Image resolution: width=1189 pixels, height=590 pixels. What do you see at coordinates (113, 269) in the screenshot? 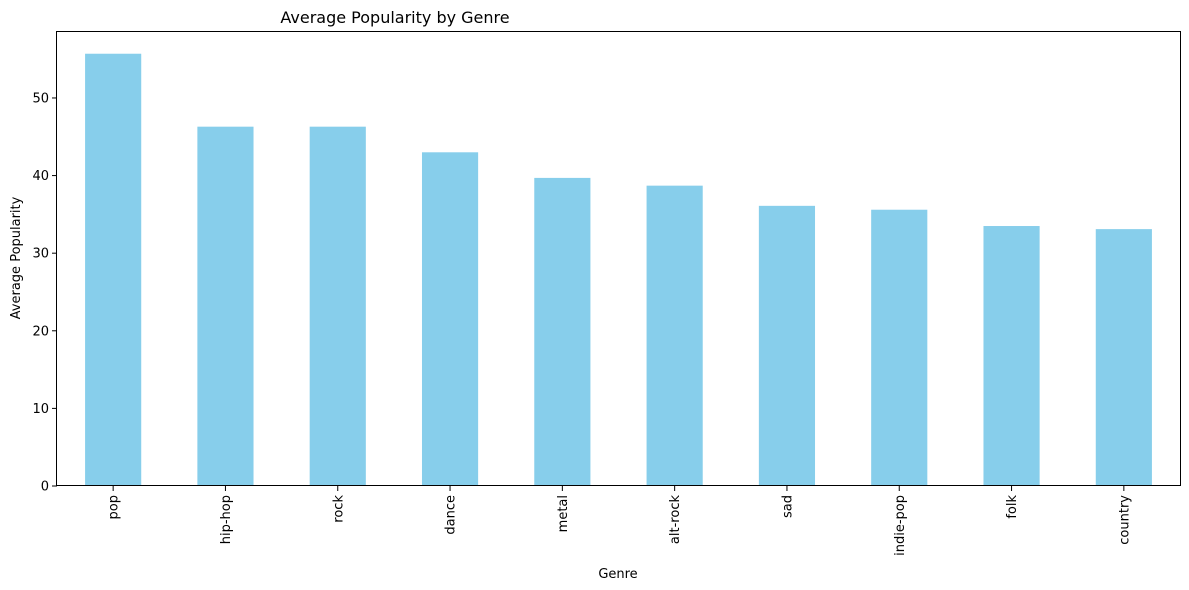
I see `bar-pop` at bounding box center [113, 269].